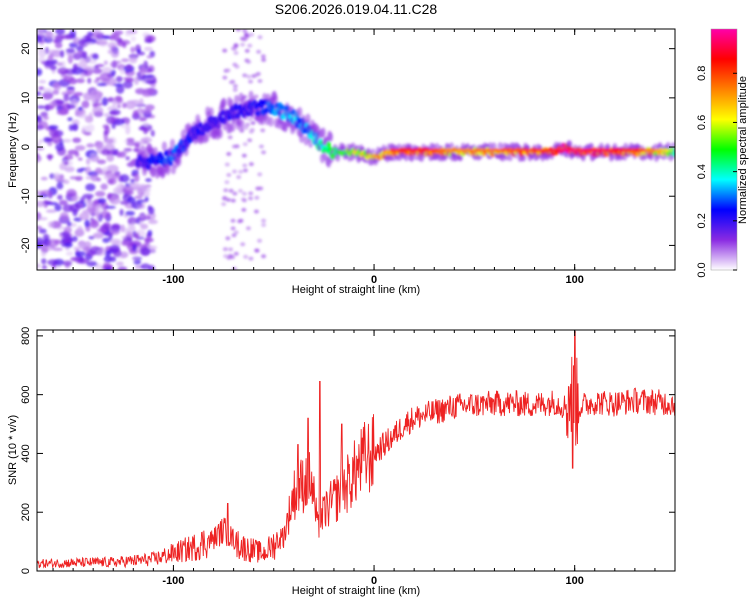 This screenshot has height=600, width=750. Describe the element at coordinates (13, 150) in the screenshot. I see `spectrogram-ylabel: Frequency (Hz)` at that location.